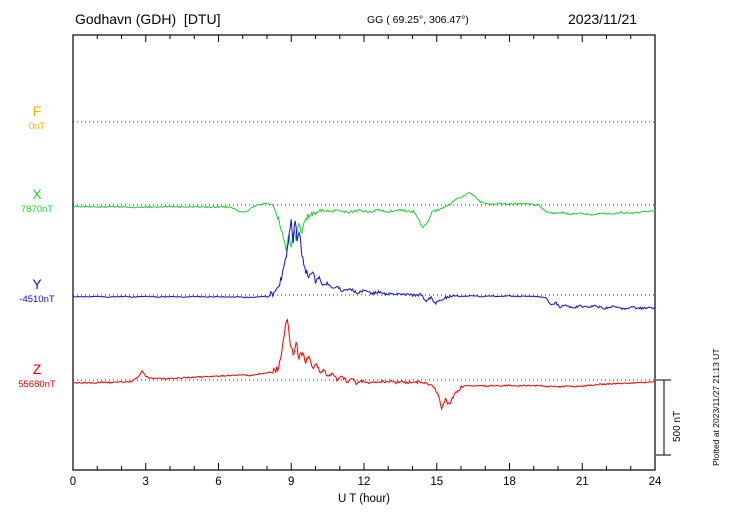 Image resolution: width=730 pixels, height=520 pixels. Describe the element at coordinates (418, 20) in the screenshot. I see `geographic-coordinates: GG ( 69.25°, 306.47°)` at that location.